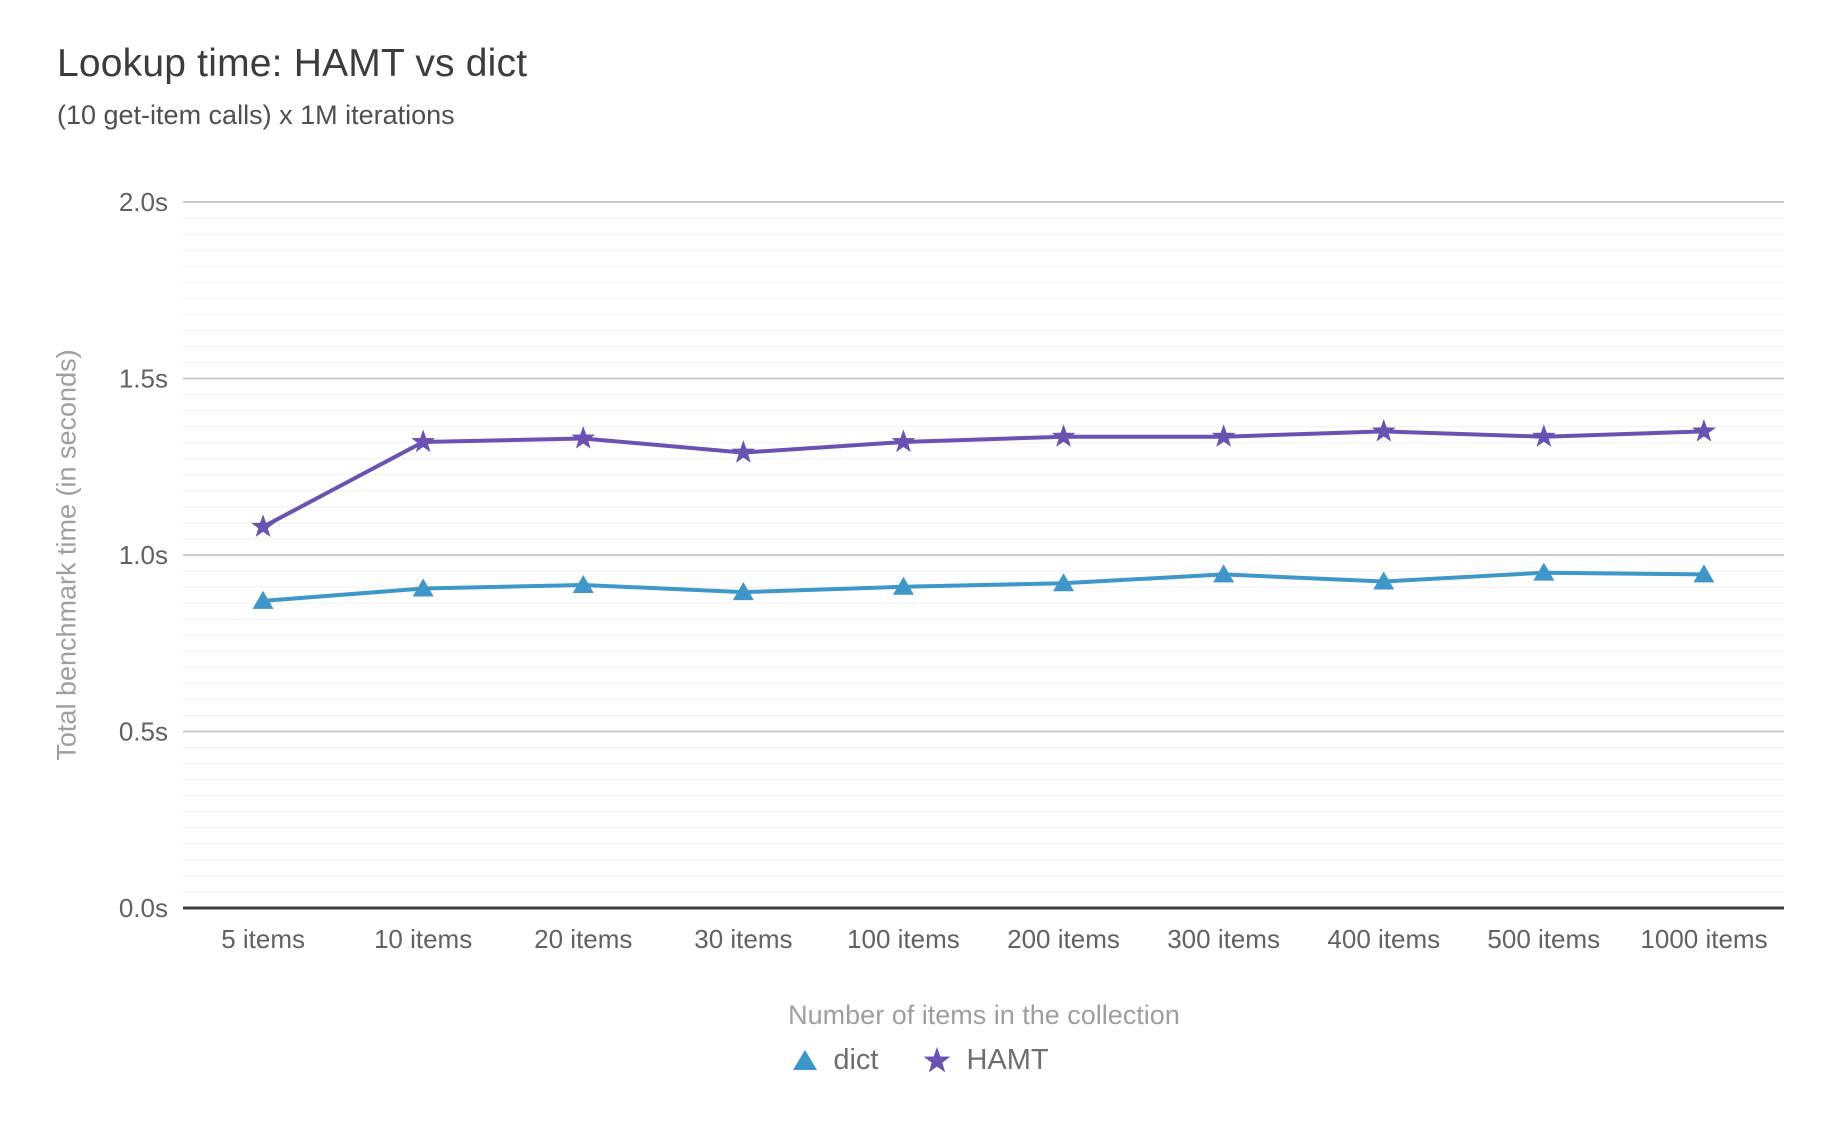  What do you see at coordinates (1224, 573) in the screenshot?
I see `data-point-dict-300-items` at bounding box center [1224, 573].